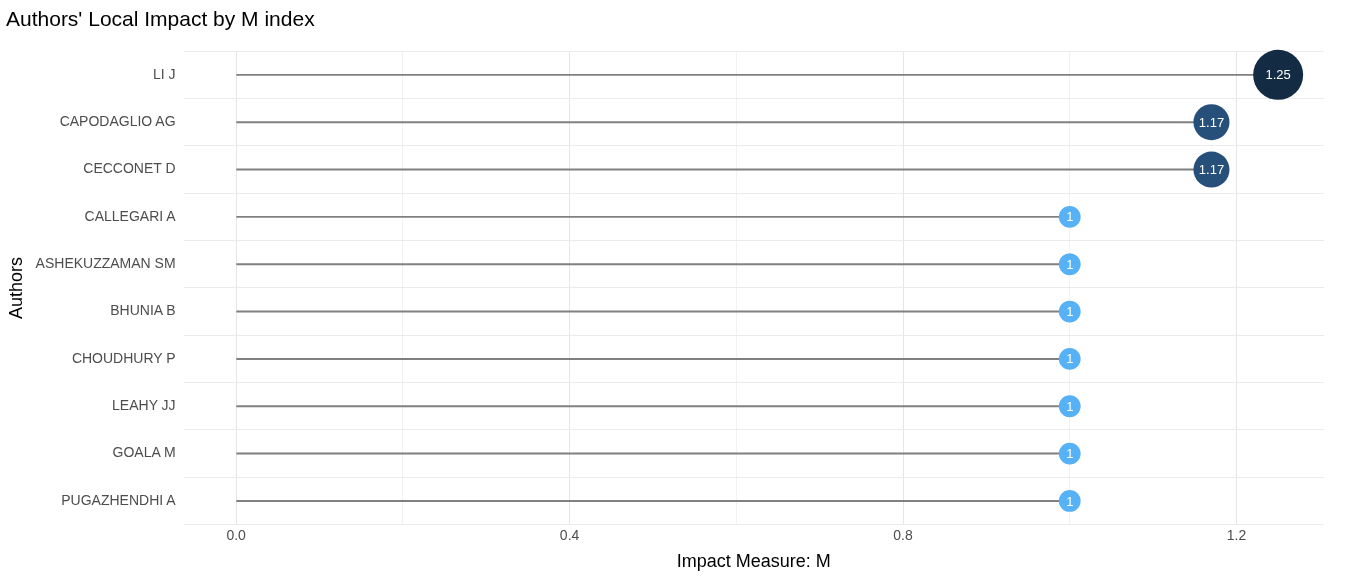 The width and height of the screenshot is (1349, 579). What do you see at coordinates (1278, 75) in the screenshot?
I see `data-label: 1.25` at bounding box center [1278, 75].